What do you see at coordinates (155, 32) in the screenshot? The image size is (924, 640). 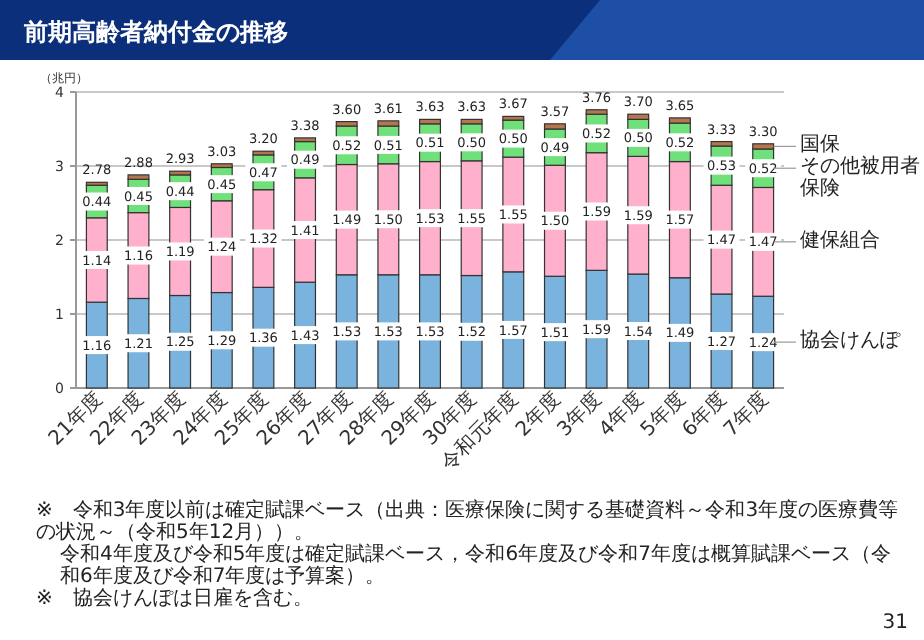 I see `chart-title: 前期高齢者納付金の推移` at bounding box center [155, 32].